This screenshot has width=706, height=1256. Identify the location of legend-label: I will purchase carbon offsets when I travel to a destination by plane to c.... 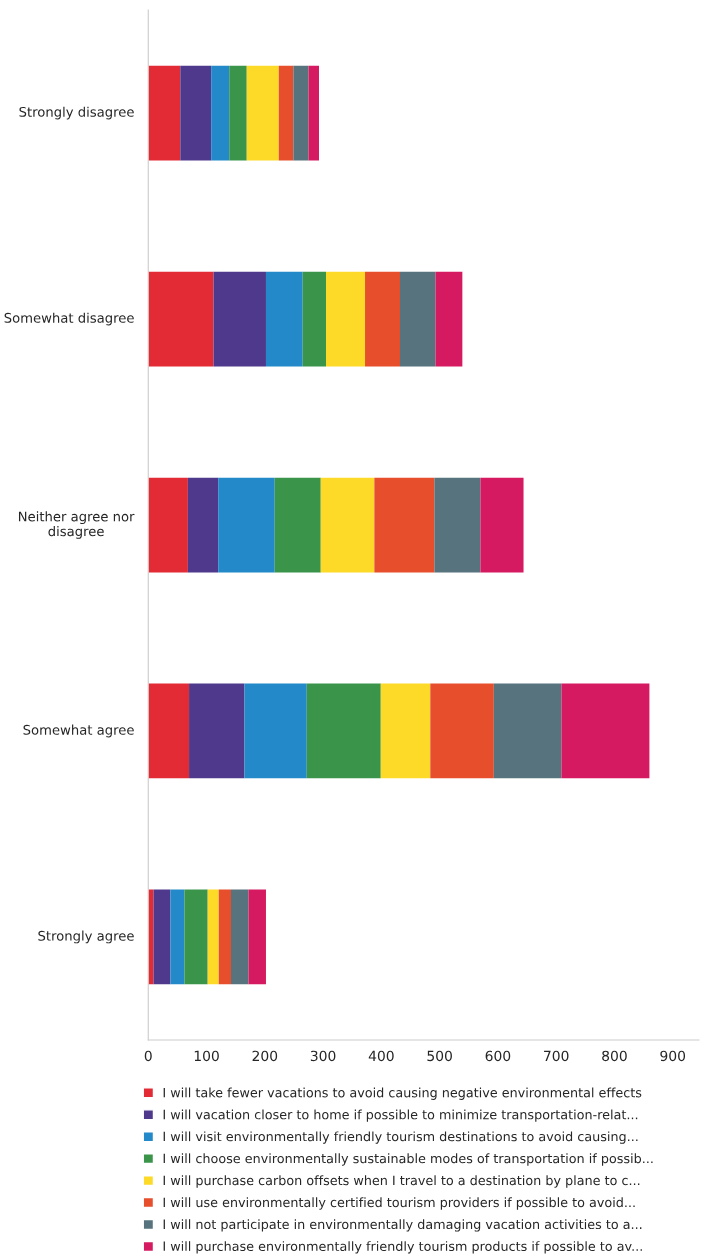
(401, 1181).